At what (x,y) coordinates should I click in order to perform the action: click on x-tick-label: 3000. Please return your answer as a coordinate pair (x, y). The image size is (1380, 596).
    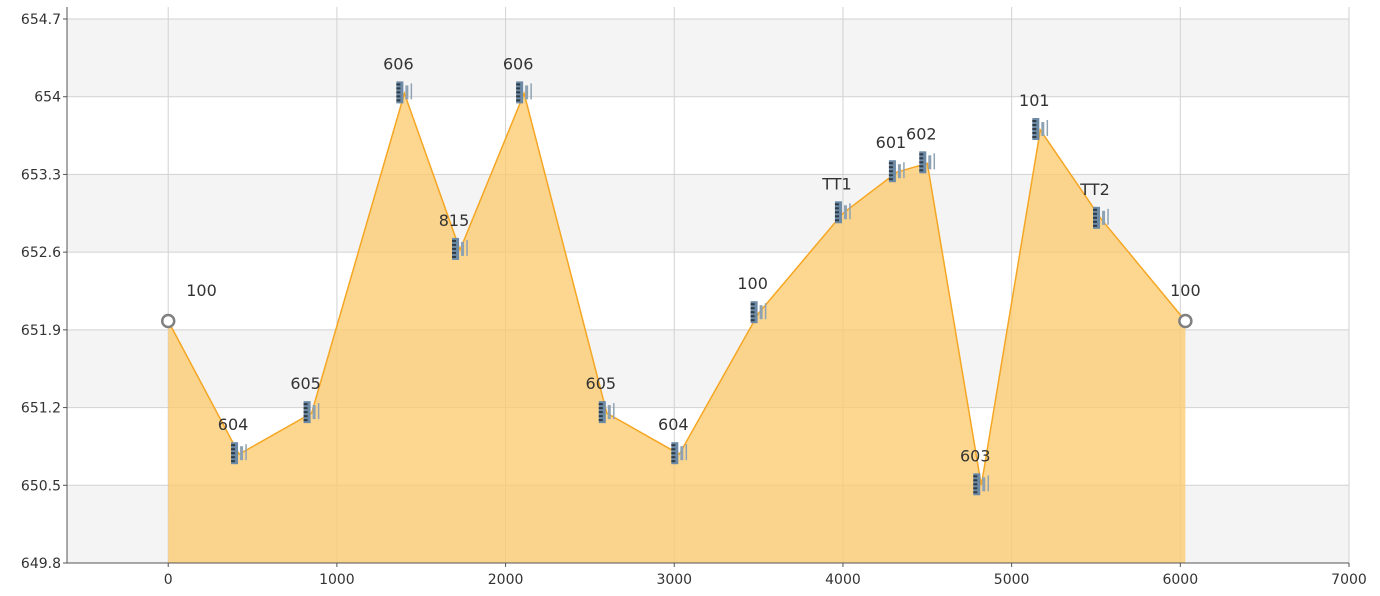
    Looking at the image, I should click on (674, 580).